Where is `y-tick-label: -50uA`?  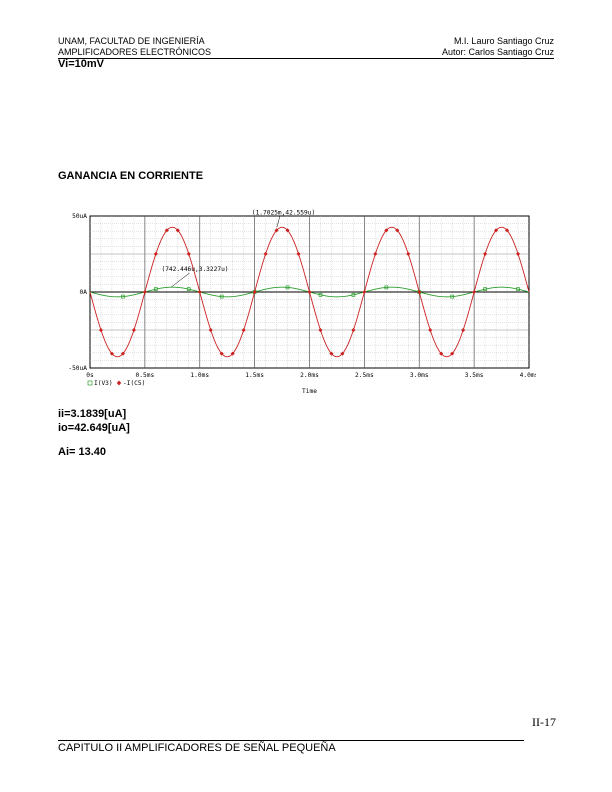 y-tick-label: -50uA is located at coordinates (77, 368).